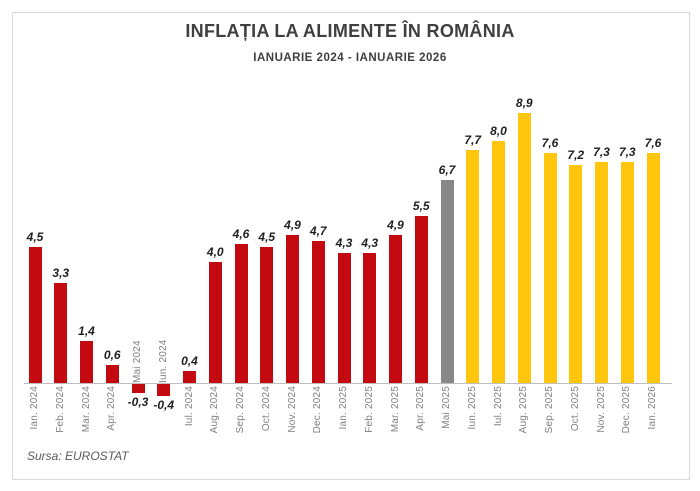  Describe the element at coordinates (524, 410) in the screenshot. I see `x-axis-tick-label: Aug. 2025` at that location.